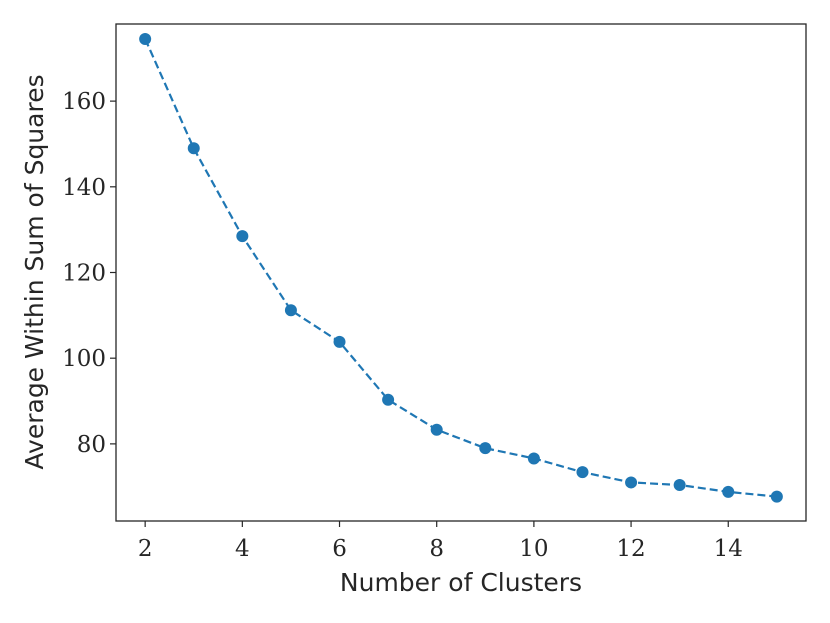  I want to click on x-axis-title: Number of Clusters, so click(461, 582).